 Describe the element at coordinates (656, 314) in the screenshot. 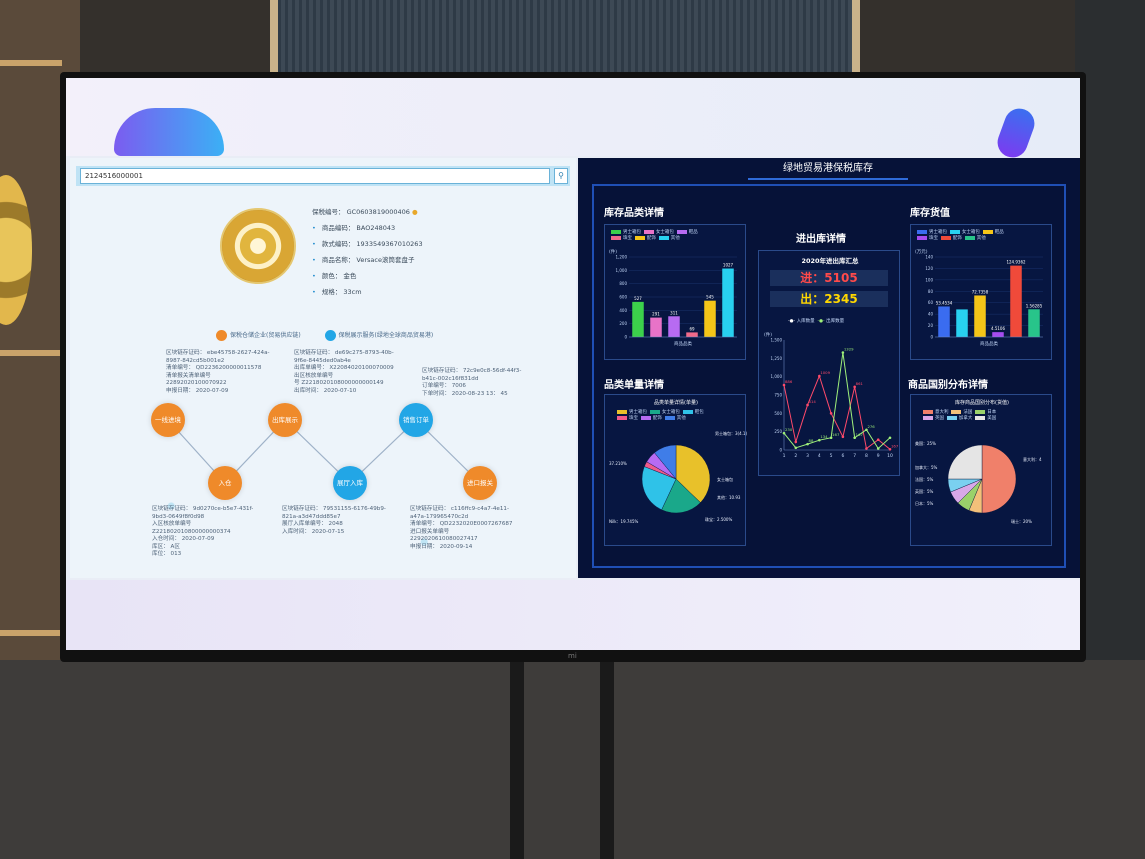

I see `bar-value-label: 291` at that location.